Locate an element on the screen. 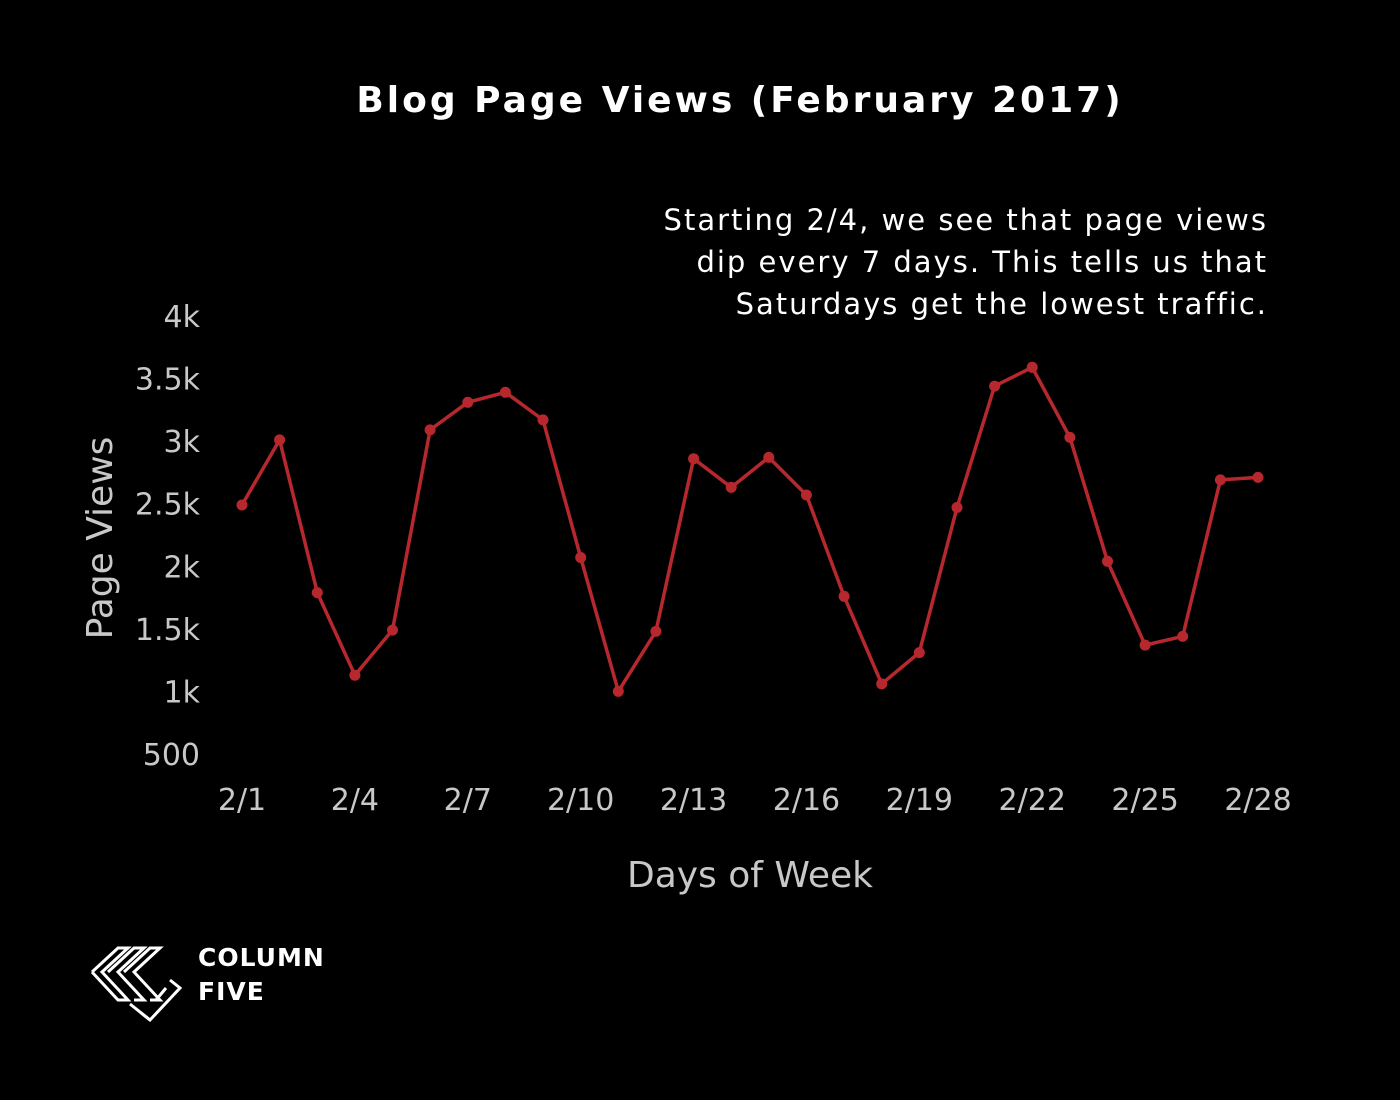 The image size is (1400, 1100). column-five-logo: COLUMN FIVE is located at coordinates (207, 983).